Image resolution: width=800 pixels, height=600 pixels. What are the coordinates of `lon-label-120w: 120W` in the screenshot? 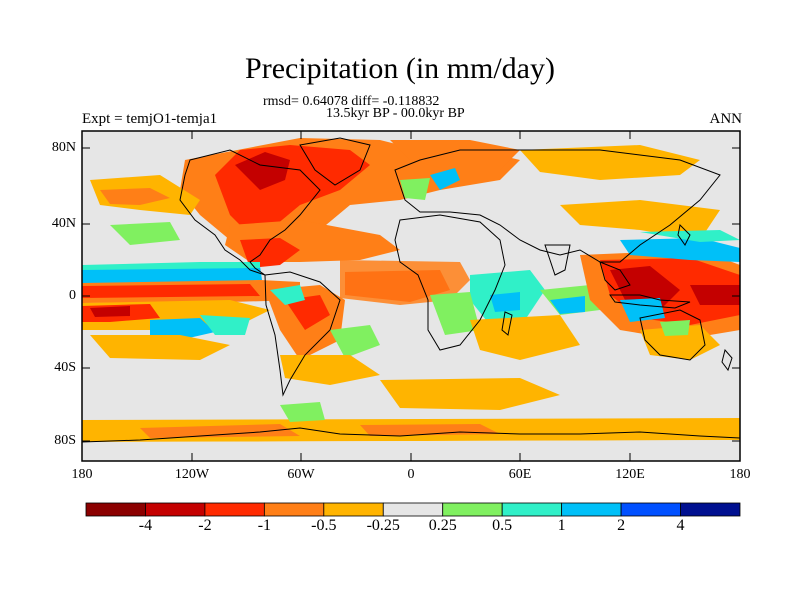 It's located at (192, 474).